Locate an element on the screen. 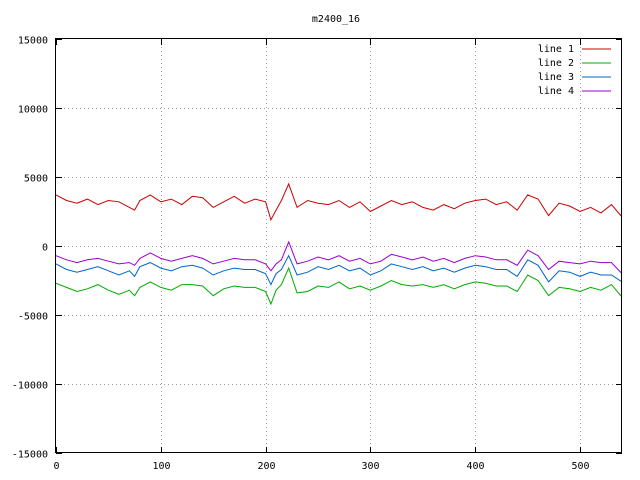 This screenshot has width=640, height=480. y-tick-label: -15000 is located at coordinates (30, 455).